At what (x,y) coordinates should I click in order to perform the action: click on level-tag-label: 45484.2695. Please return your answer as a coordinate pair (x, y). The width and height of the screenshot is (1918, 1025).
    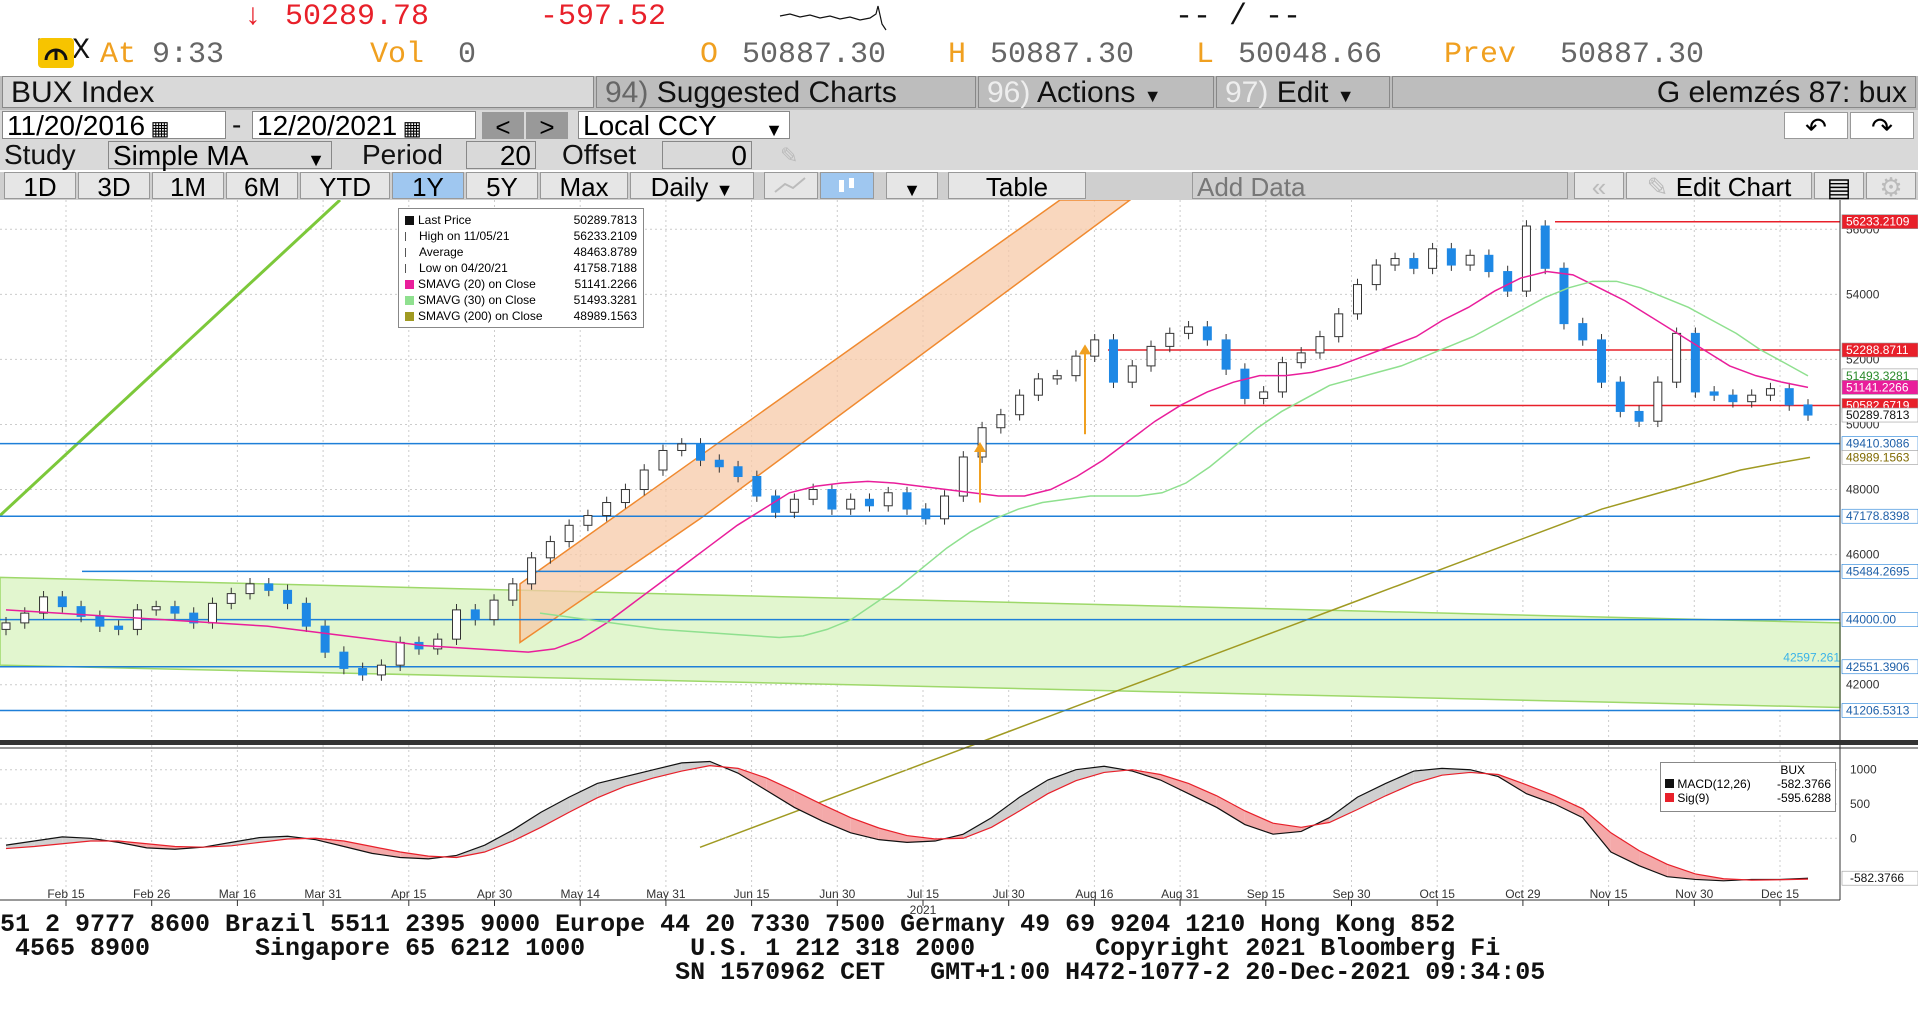
    Looking at the image, I should click on (1878, 571).